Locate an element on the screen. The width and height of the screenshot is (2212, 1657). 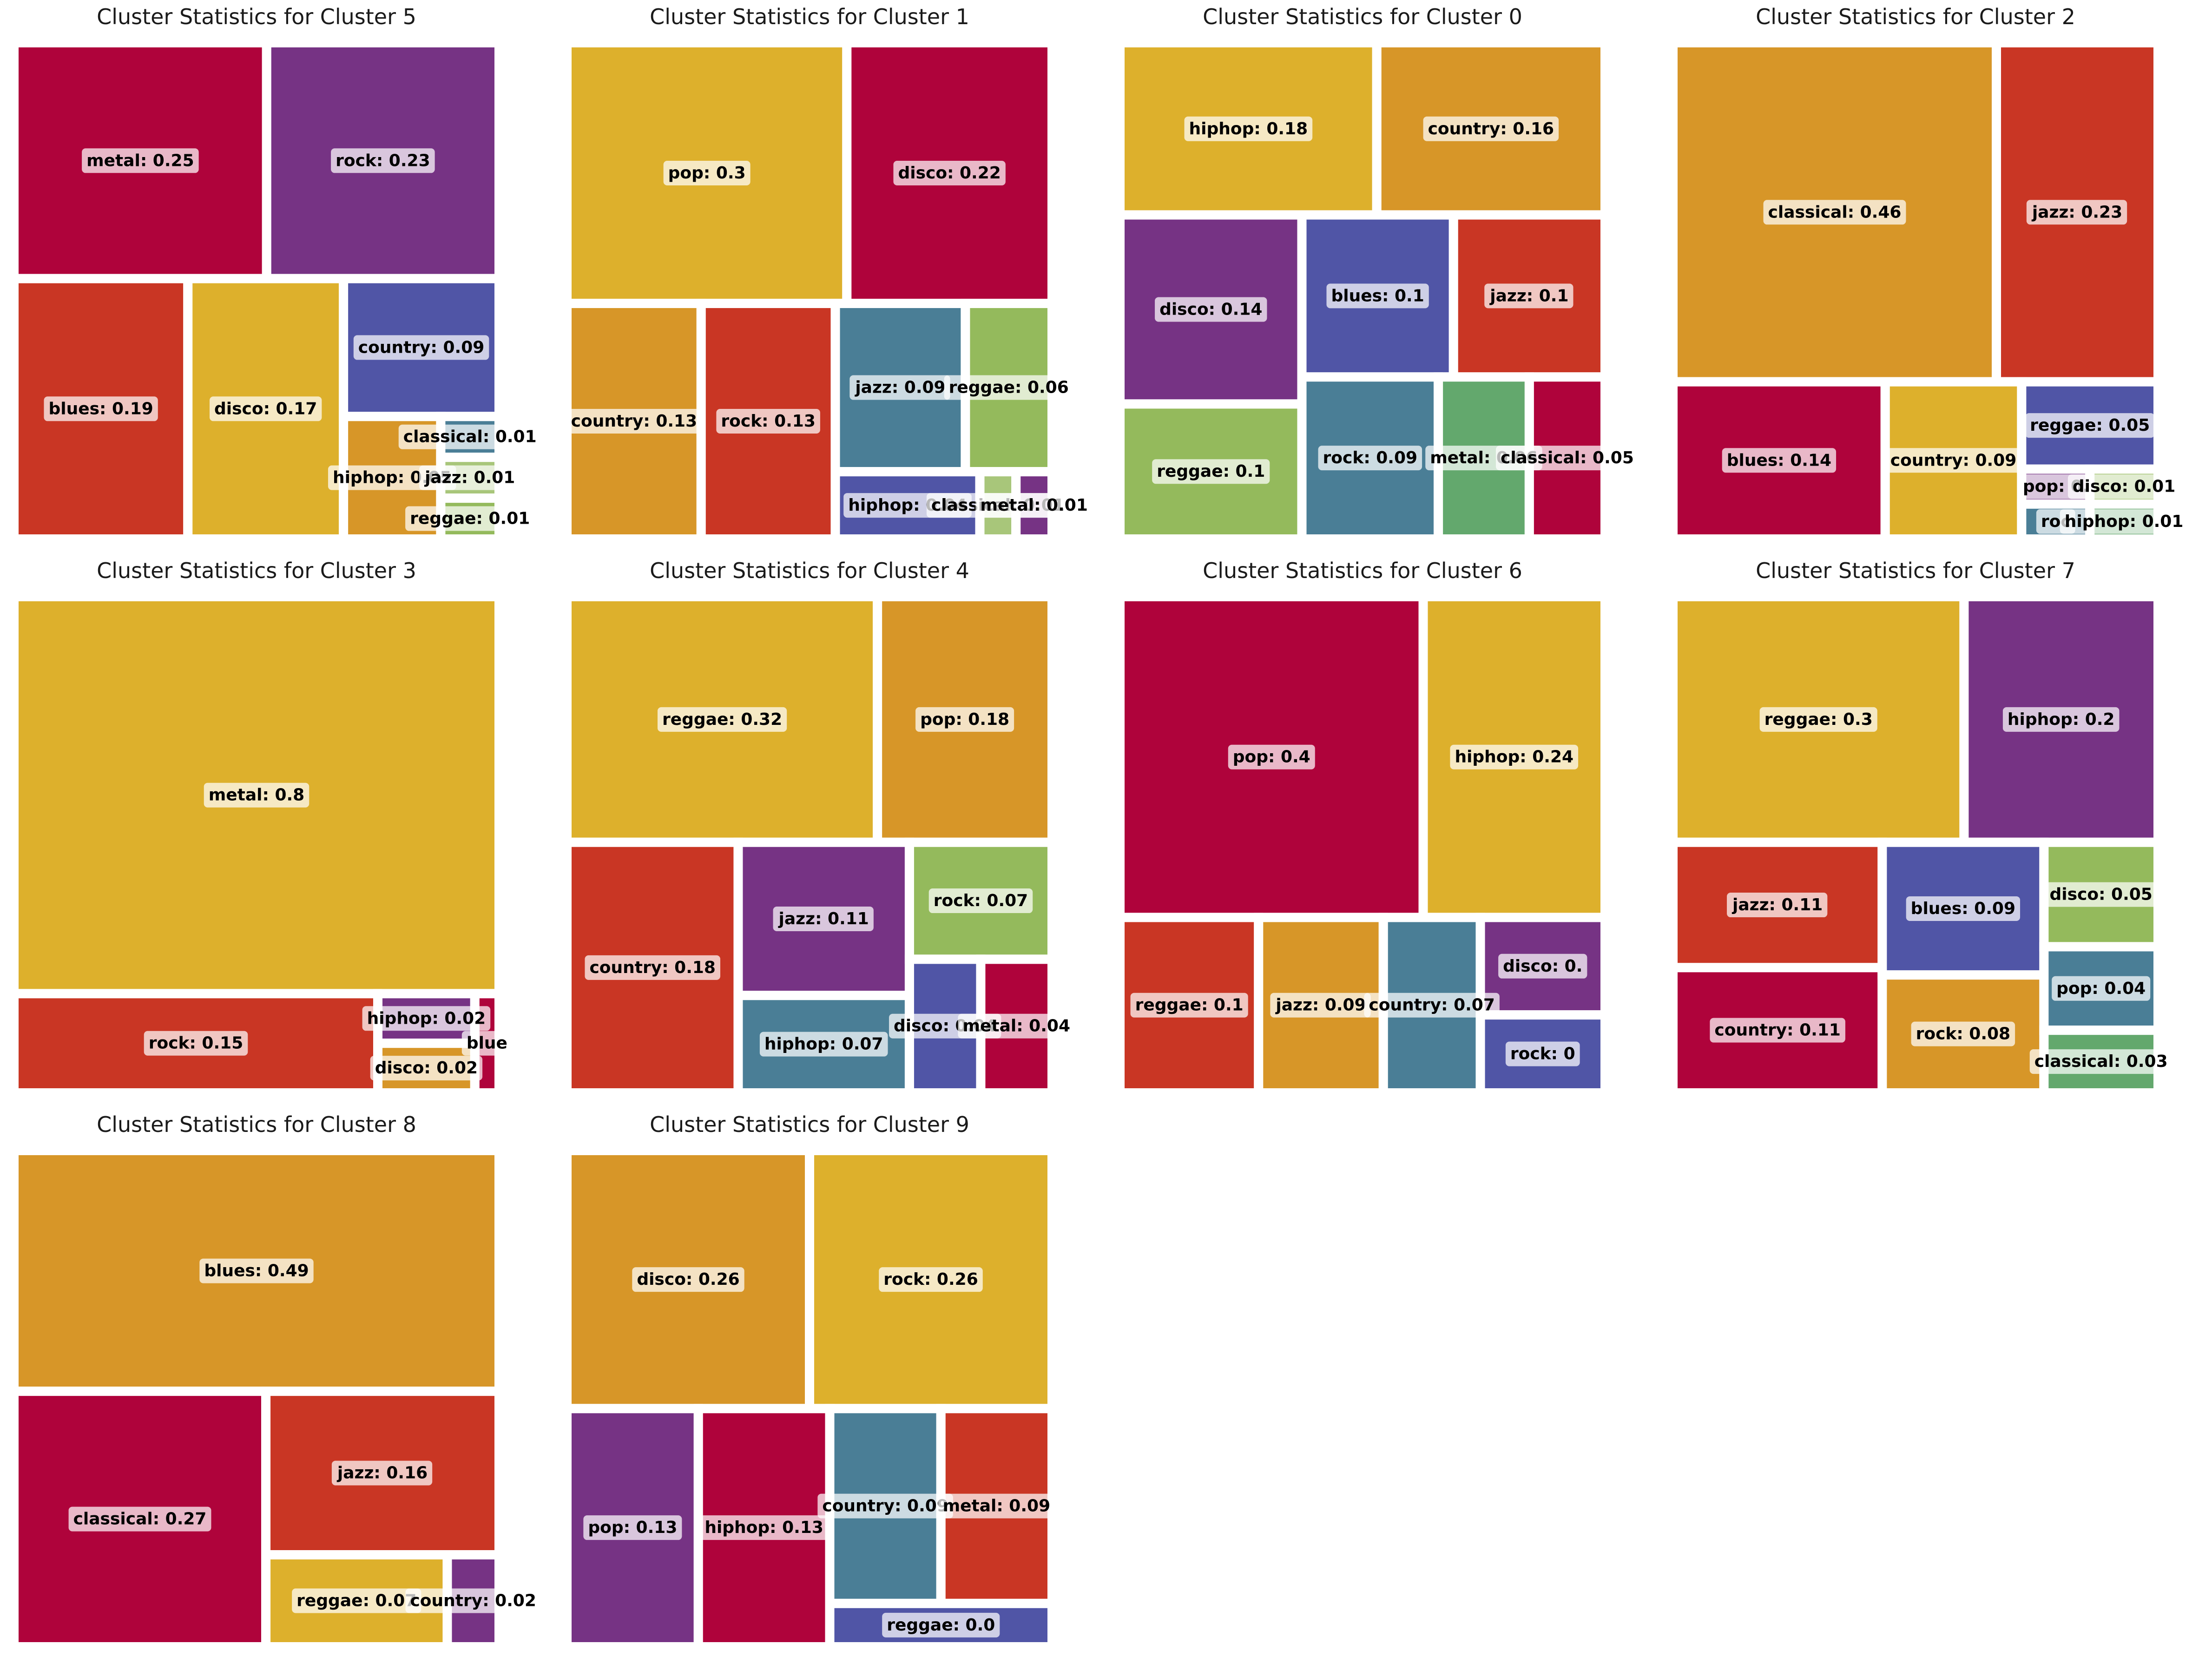
cell-label: rock: 0.07 is located at coordinates (981, 900).